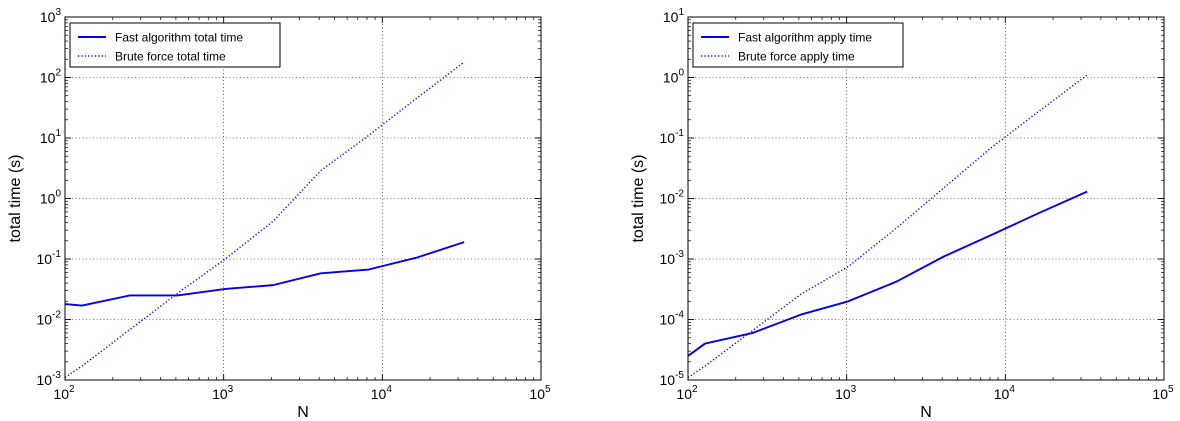 The height and width of the screenshot is (421, 1180). Describe the element at coordinates (58, 73) in the screenshot. I see `y-tick-label-exponent: 2` at that location.